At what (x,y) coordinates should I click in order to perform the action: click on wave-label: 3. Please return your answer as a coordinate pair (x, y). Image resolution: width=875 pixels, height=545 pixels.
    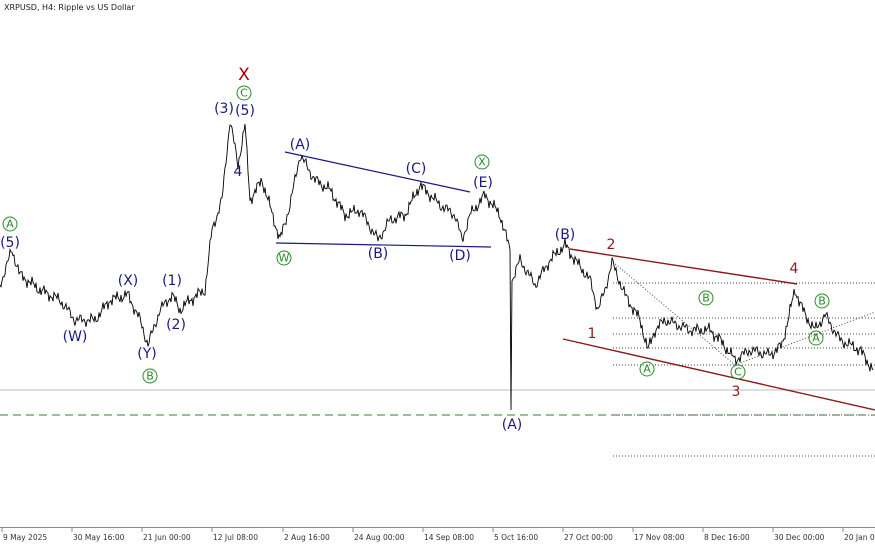
    Looking at the image, I should click on (736, 392).